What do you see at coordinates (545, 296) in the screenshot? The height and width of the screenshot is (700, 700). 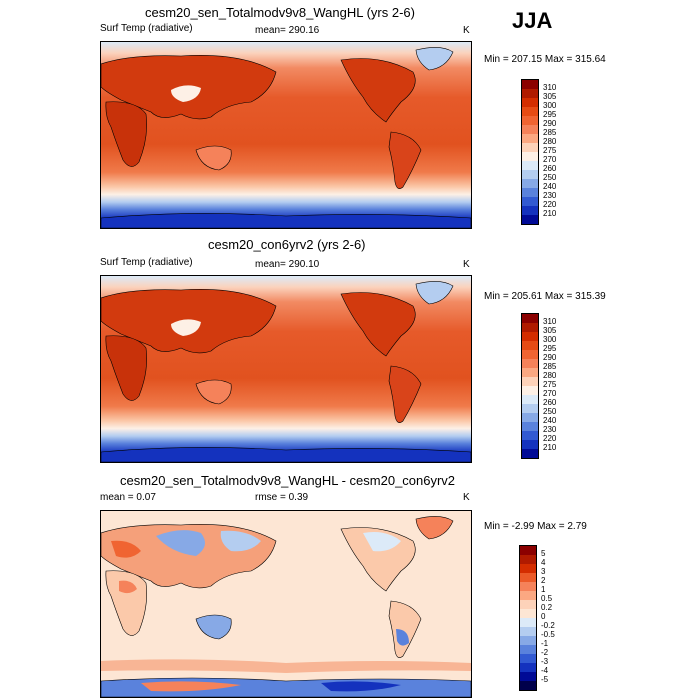 I see `panel2-minmax: Min = 205.61 Max = 315.39` at bounding box center [545, 296].